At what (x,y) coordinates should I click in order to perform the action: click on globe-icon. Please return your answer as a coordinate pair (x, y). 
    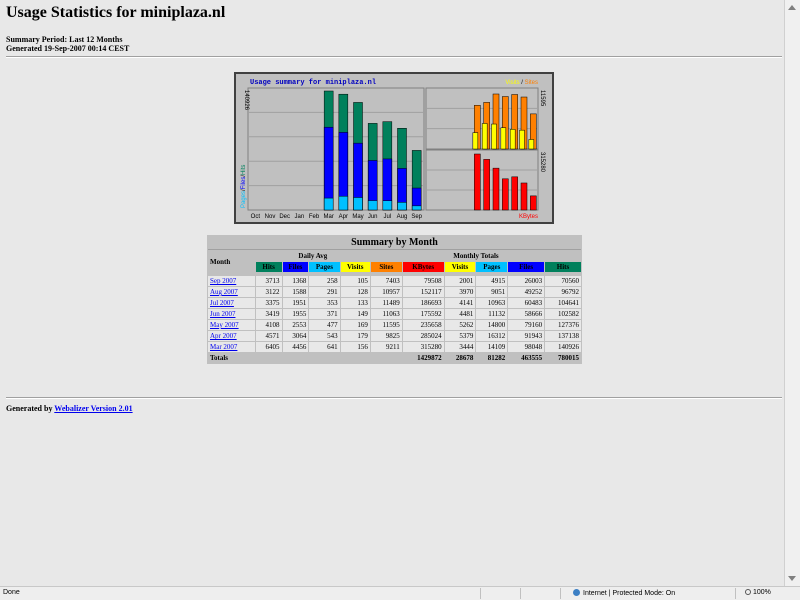
    Looking at the image, I should click on (576, 592).